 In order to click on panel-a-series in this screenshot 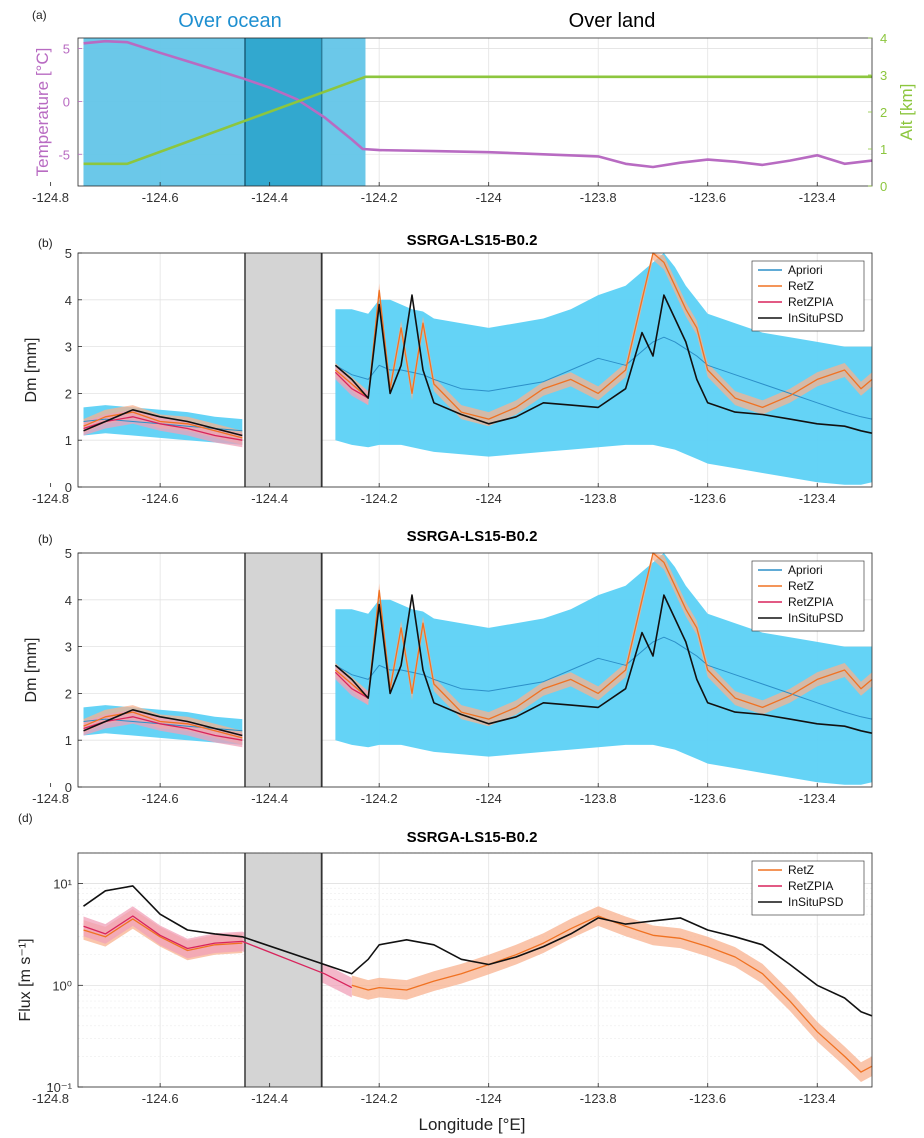, I will do `click(478, 104)`.